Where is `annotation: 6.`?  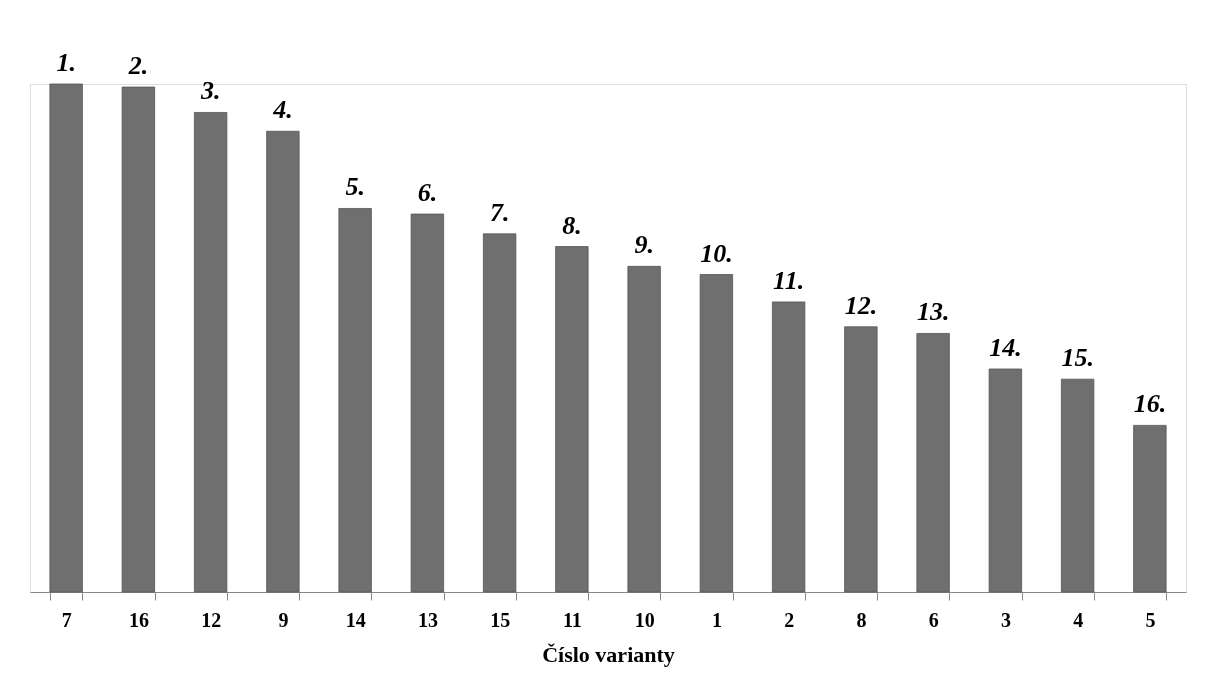 annotation: 6. is located at coordinates (427, 193).